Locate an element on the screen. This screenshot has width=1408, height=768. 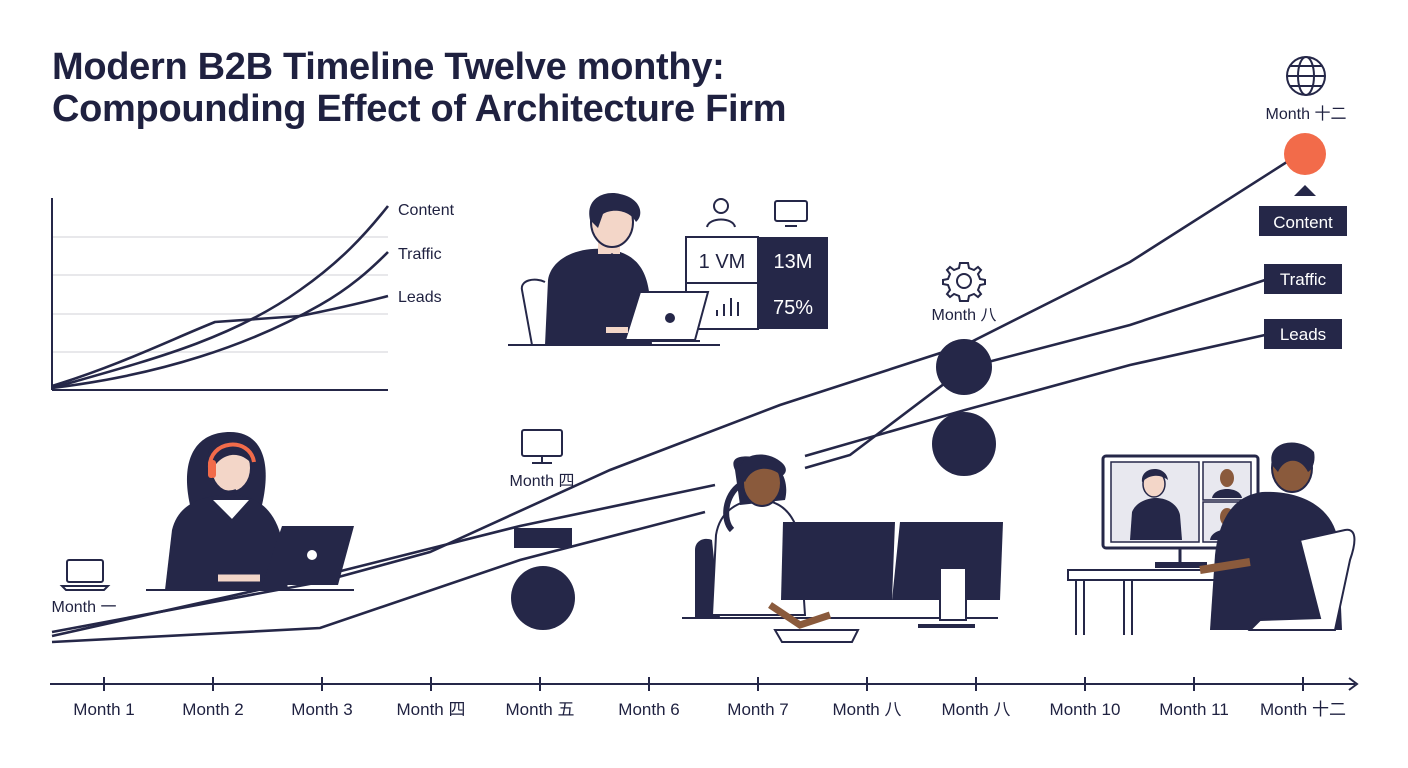
mini-legend-content: Content is located at coordinates (426, 210).